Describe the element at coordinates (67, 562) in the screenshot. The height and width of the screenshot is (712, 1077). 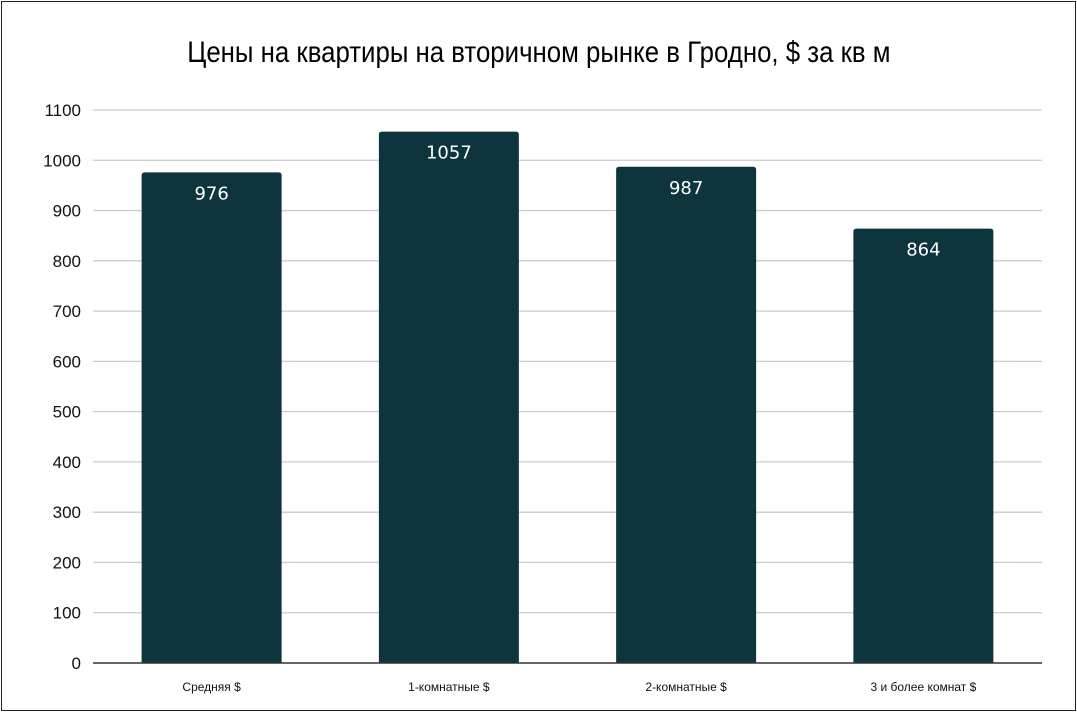
I see `y-tick-label: 200` at that location.